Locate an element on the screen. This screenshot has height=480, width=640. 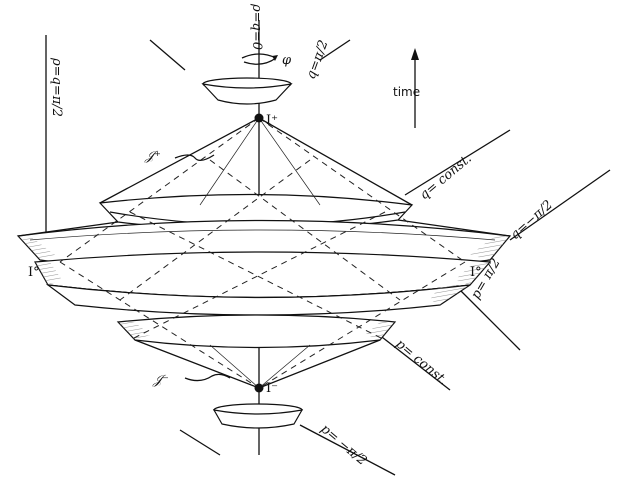
label-q-pi2: q=π/2 is located at coordinates (318, 59).